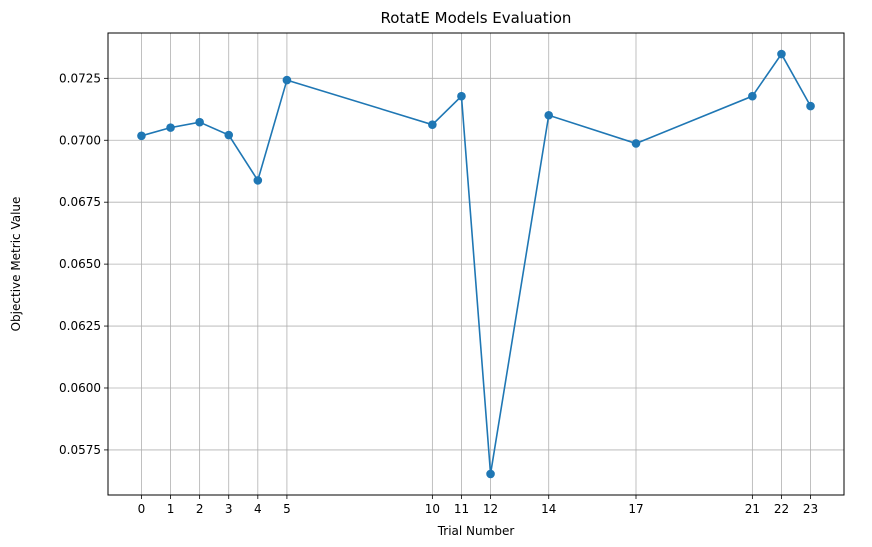 The height and width of the screenshot is (547, 872). Describe the element at coordinates (490, 509) in the screenshot. I see `x-tick-label: 12` at that location.